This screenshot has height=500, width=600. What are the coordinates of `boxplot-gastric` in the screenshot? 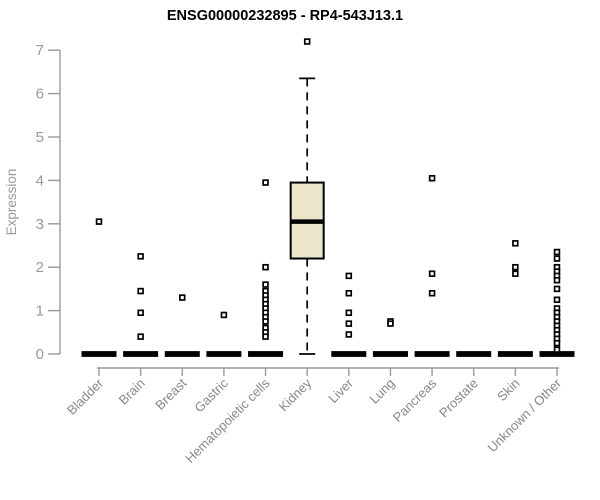 It's located at (224, 334).